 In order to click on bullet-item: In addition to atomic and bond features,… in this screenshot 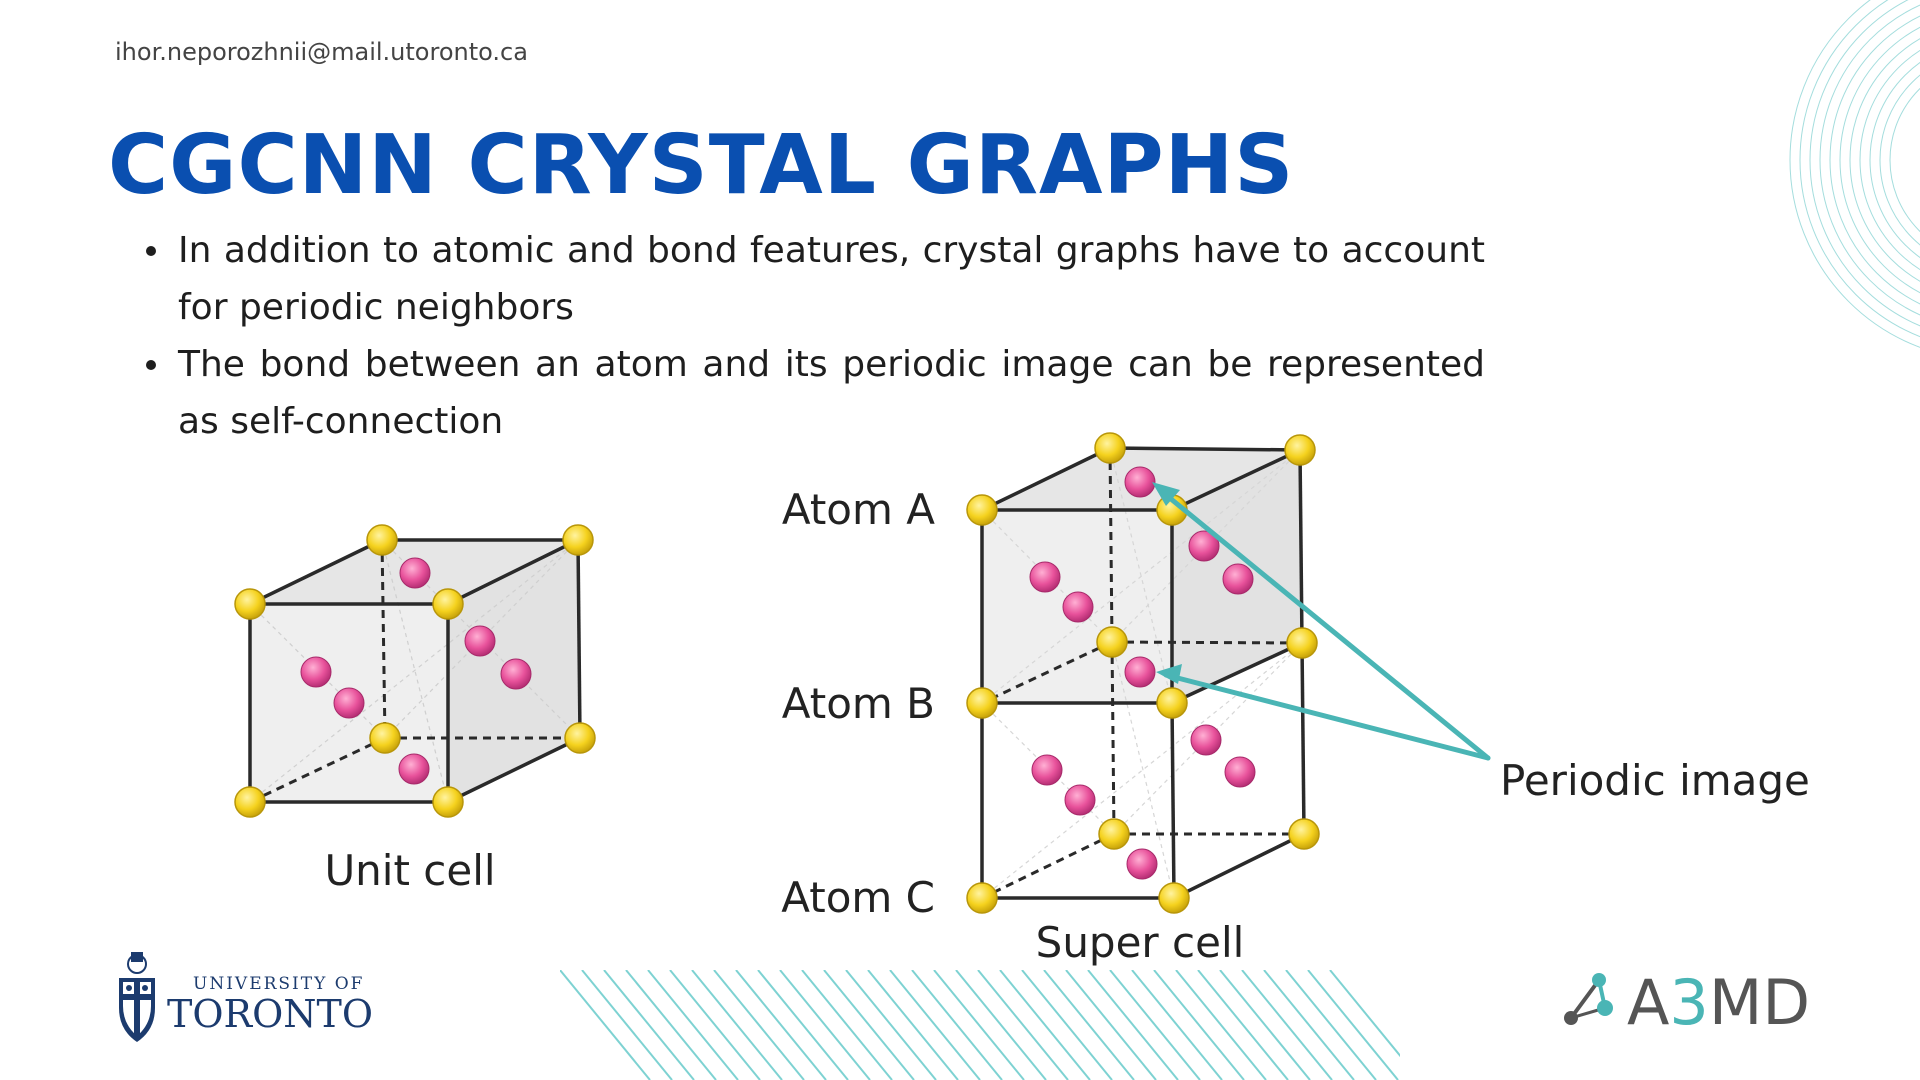, I will do `click(812, 279)`.